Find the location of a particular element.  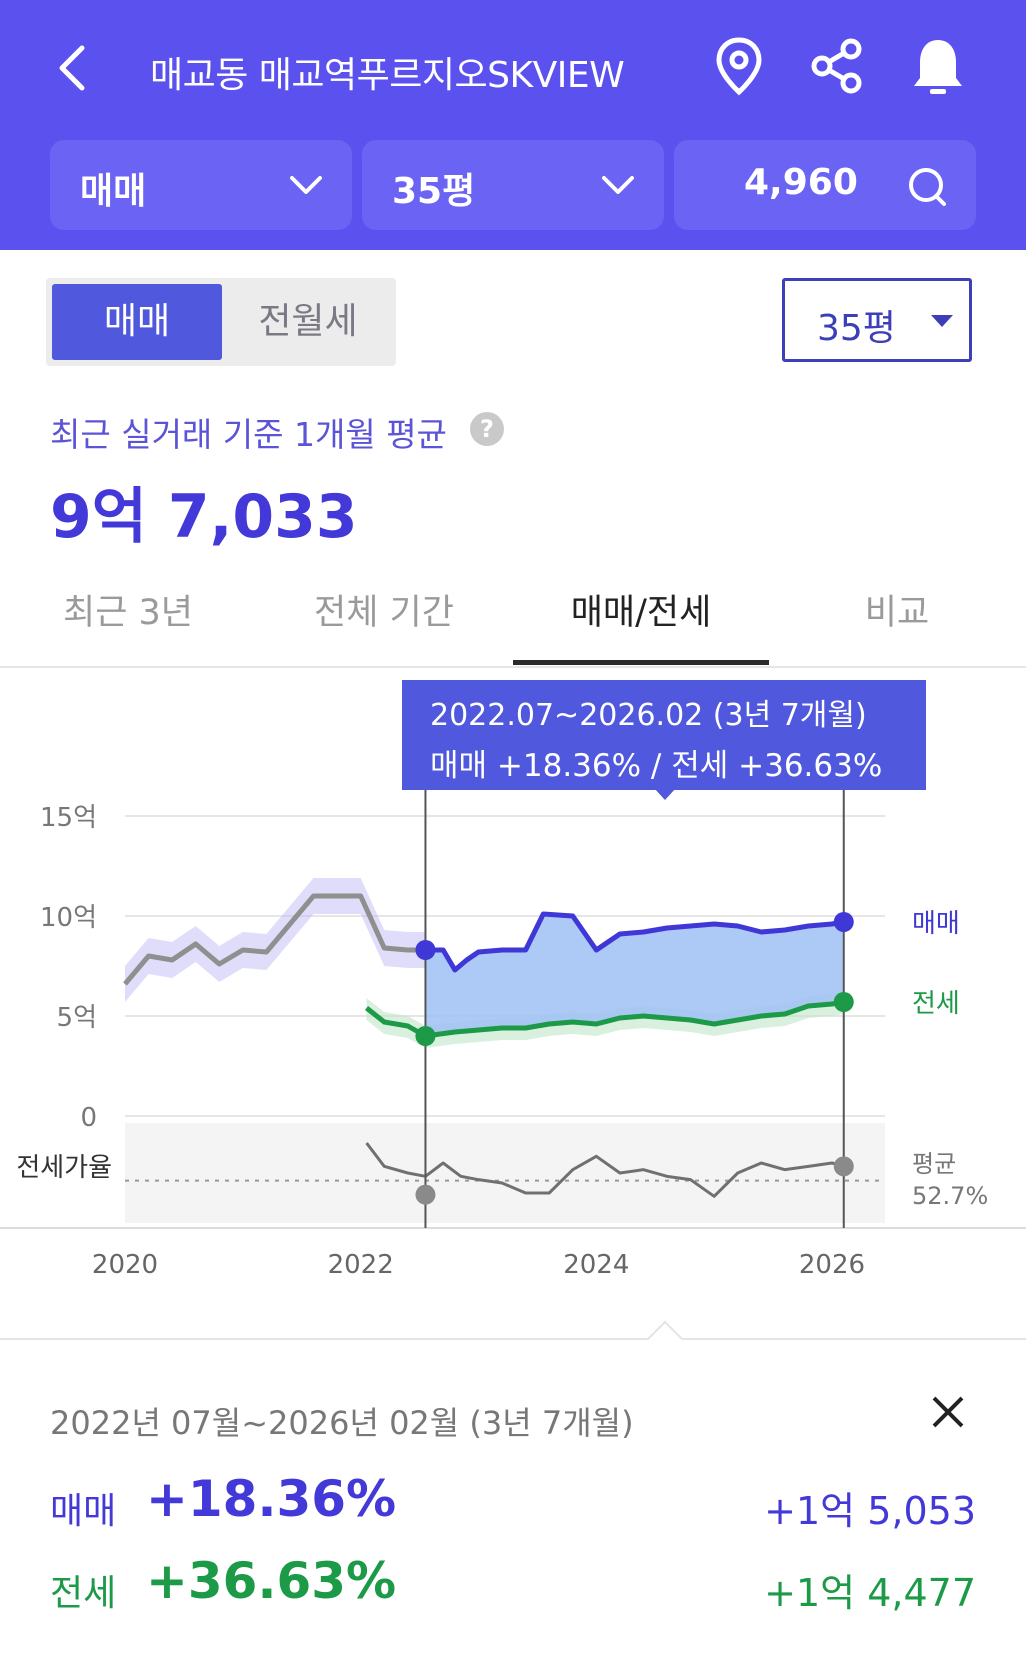

listing-count-button: 4,960 is located at coordinates (825, 185).